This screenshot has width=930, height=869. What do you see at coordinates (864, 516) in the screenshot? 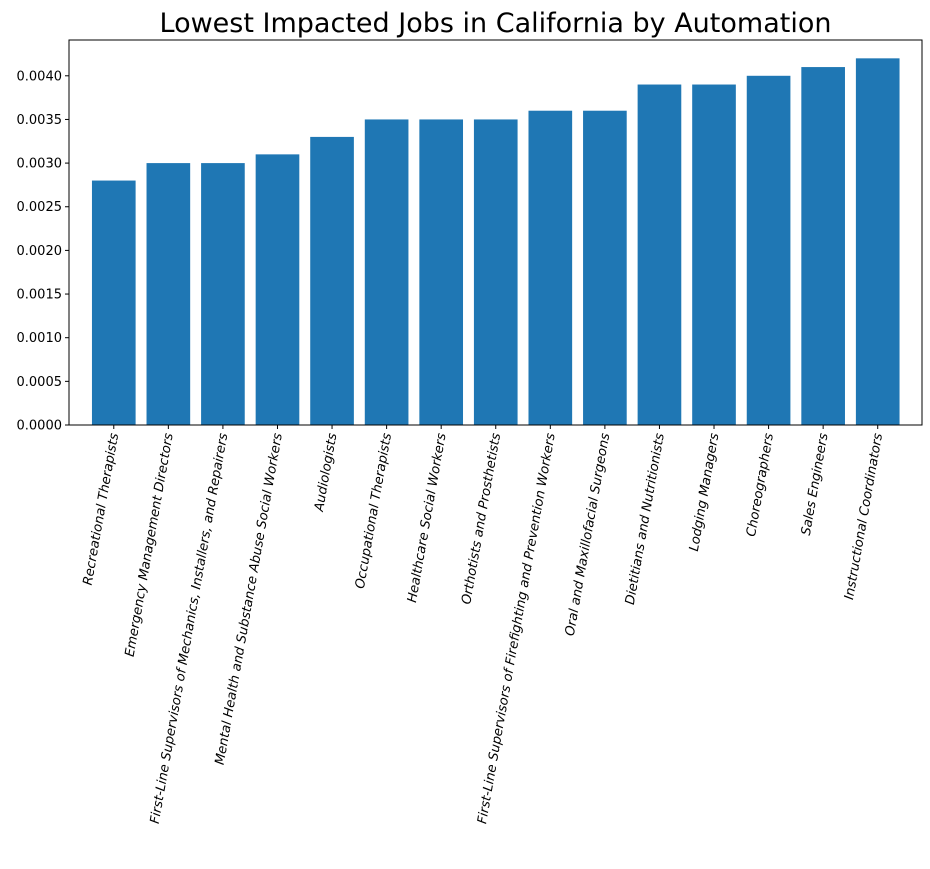
I see `x-tick-label: Instructional Coordinators` at bounding box center [864, 516].